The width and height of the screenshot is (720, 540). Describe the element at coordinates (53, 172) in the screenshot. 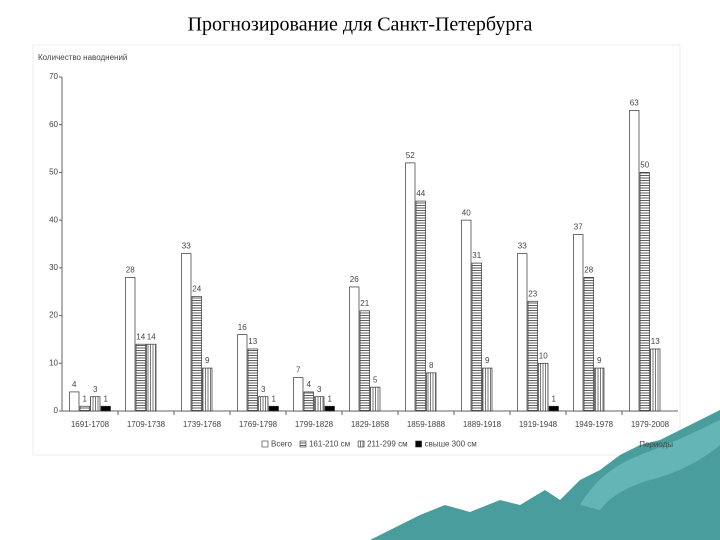

I see `y-tick-label: 50` at that location.